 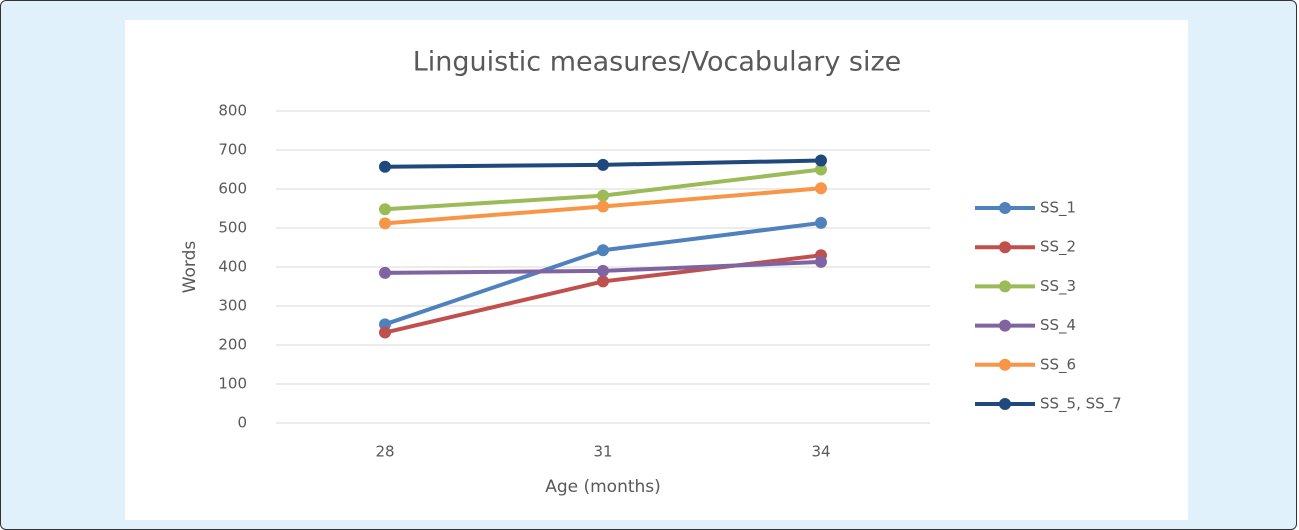 What do you see at coordinates (1081, 404) in the screenshot?
I see `legend-label: SS_5, SS_7` at bounding box center [1081, 404].